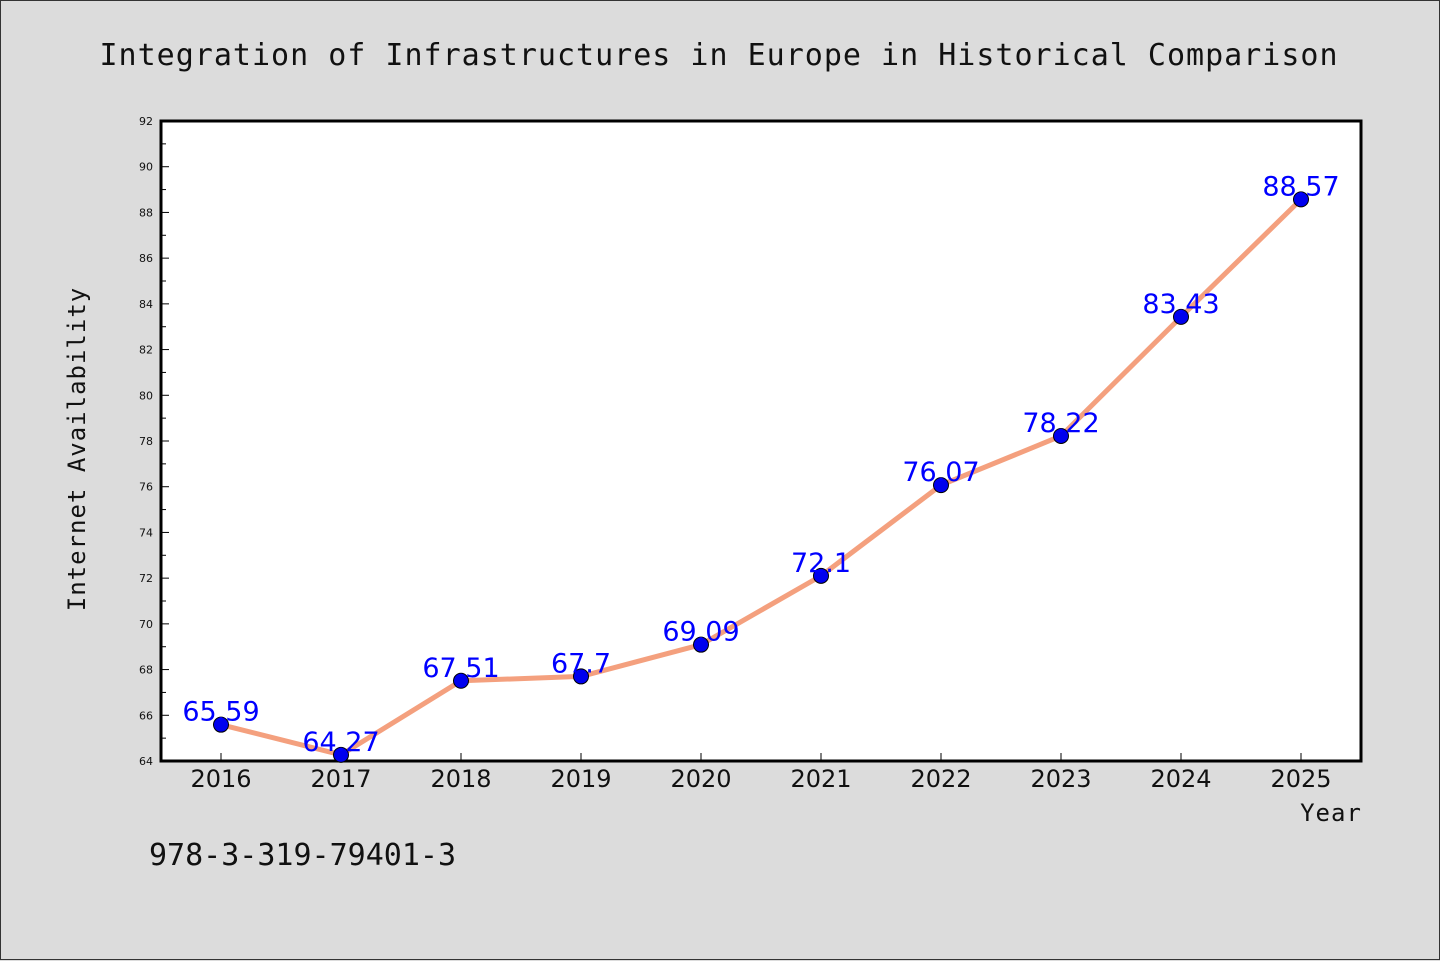  Describe the element at coordinates (146, 670) in the screenshot. I see `y-tick-label: 68` at that location.